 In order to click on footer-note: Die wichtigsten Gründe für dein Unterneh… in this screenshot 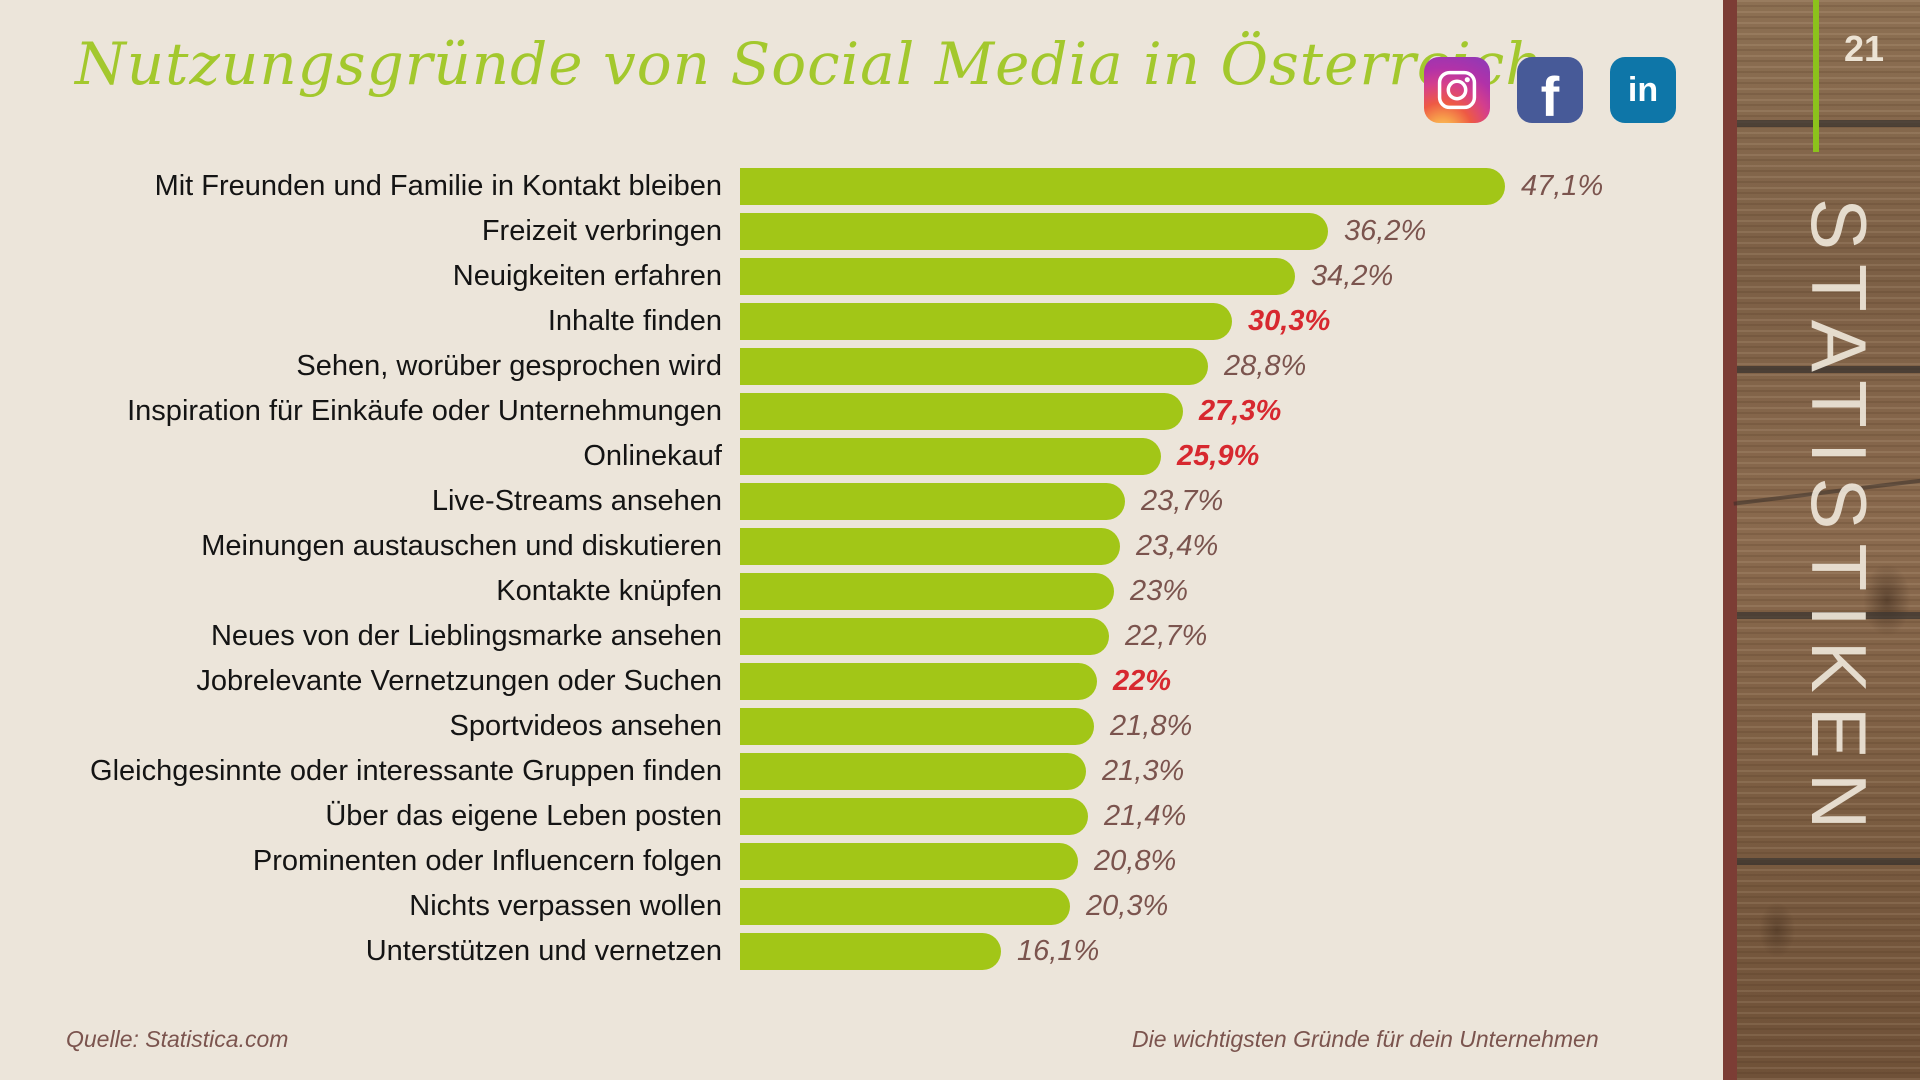, I will do `click(1365, 1039)`.